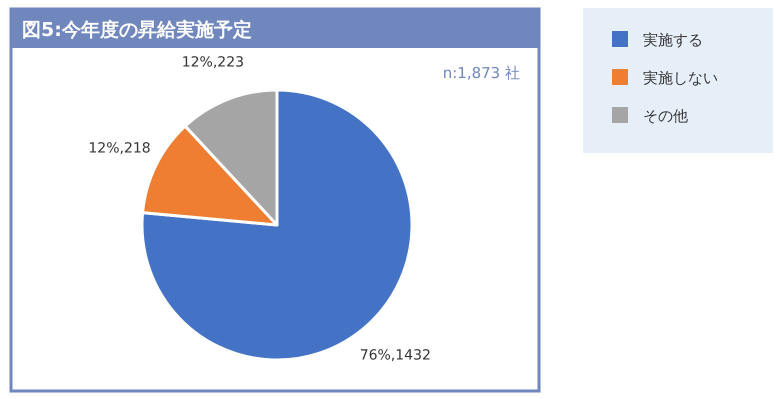 This screenshot has height=399, width=782. Describe the element at coordinates (213, 62) in the screenshot. I see `data-label: 12%,223` at that location.